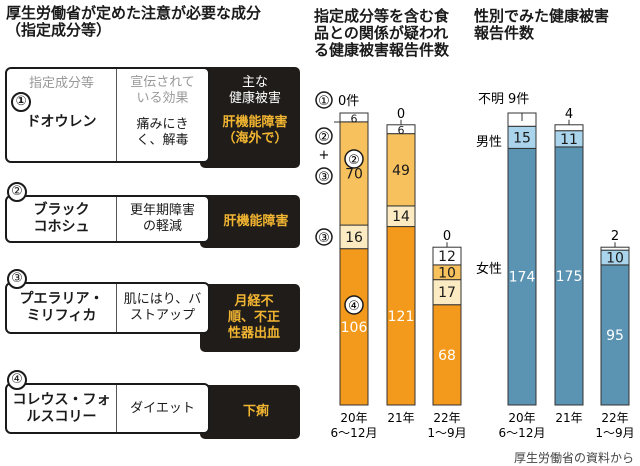 The image size is (640, 466). What do you see at coordinates (162, 307) in the screenshot?
I see `claimed-effect: 肌にはり、バストアップ` at bounding box center [162, 307].